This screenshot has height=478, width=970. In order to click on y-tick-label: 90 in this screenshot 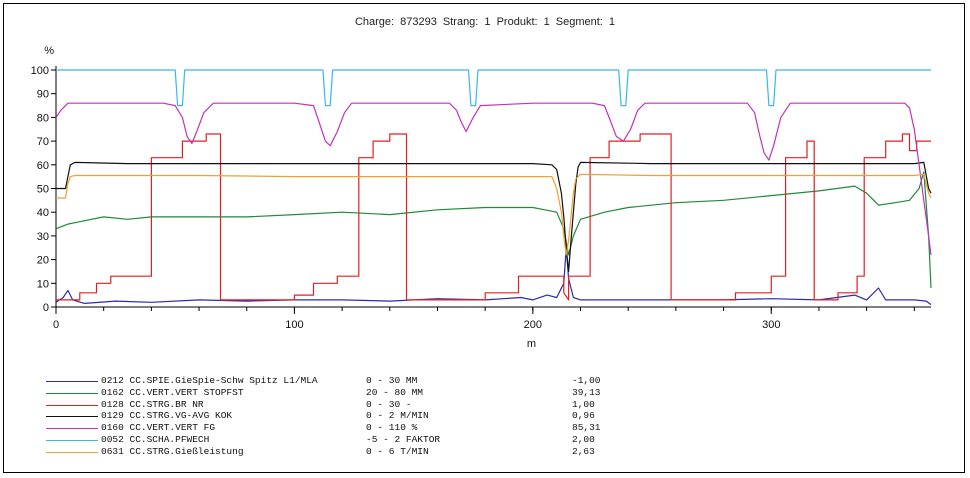, I will do `click(43, 95)`.